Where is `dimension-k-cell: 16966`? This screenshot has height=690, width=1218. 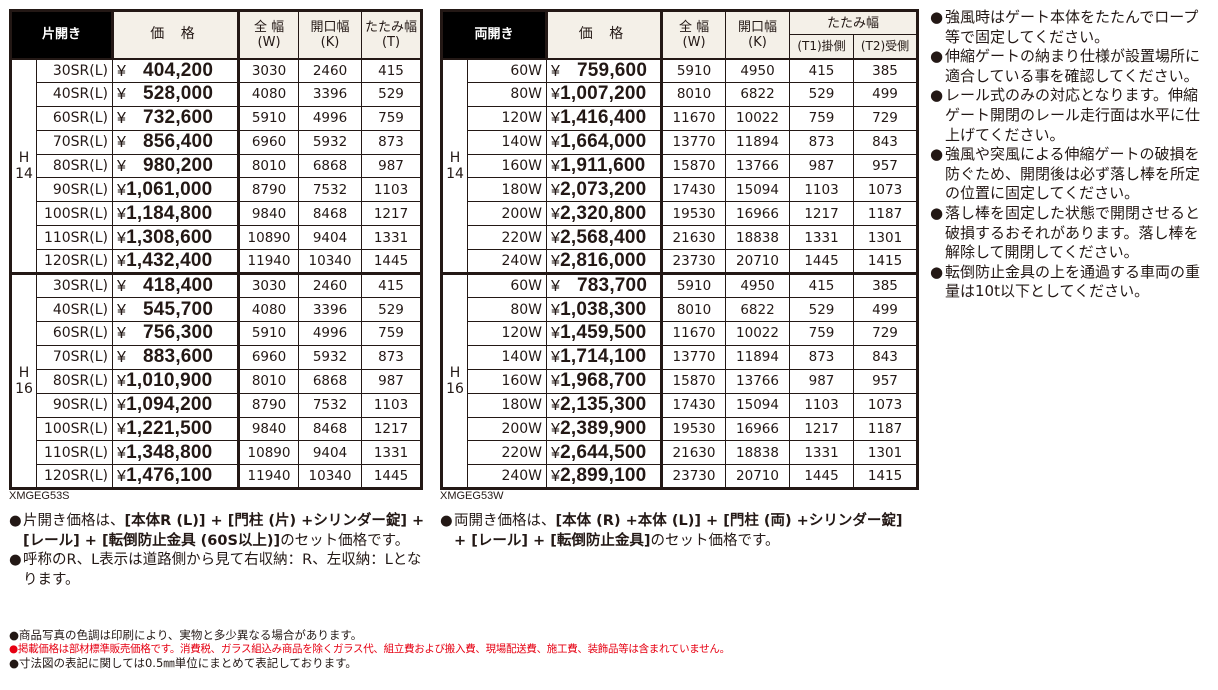
dimension-k-cell: 16966 is located at coordinates (758, 429).